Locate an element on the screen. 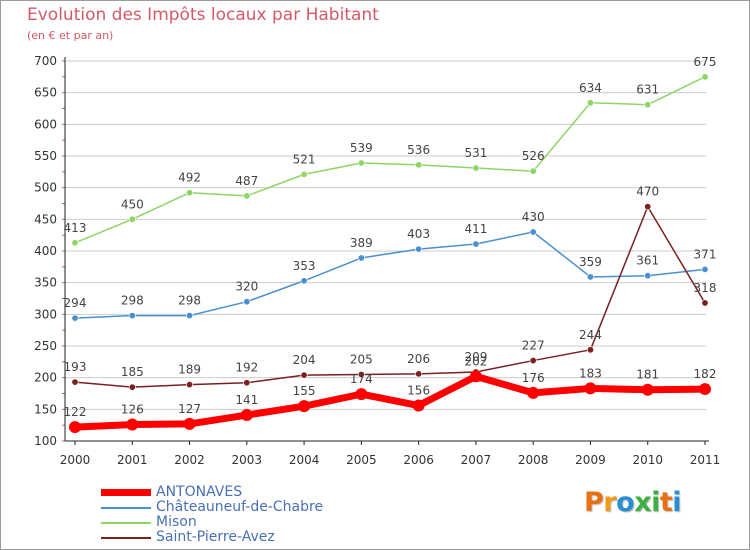 The height and width of the screenshot is (550, 750). data-label-saint-pierre-avez-2007: 209 is located at coordinates (475, 357).